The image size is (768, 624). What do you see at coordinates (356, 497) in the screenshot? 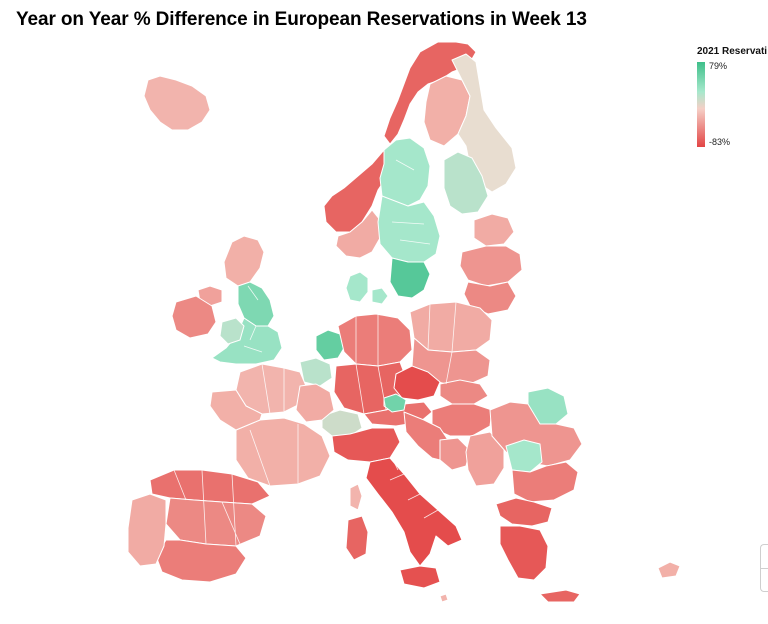
I see `region-corsica` at bounding box center [356, 497].